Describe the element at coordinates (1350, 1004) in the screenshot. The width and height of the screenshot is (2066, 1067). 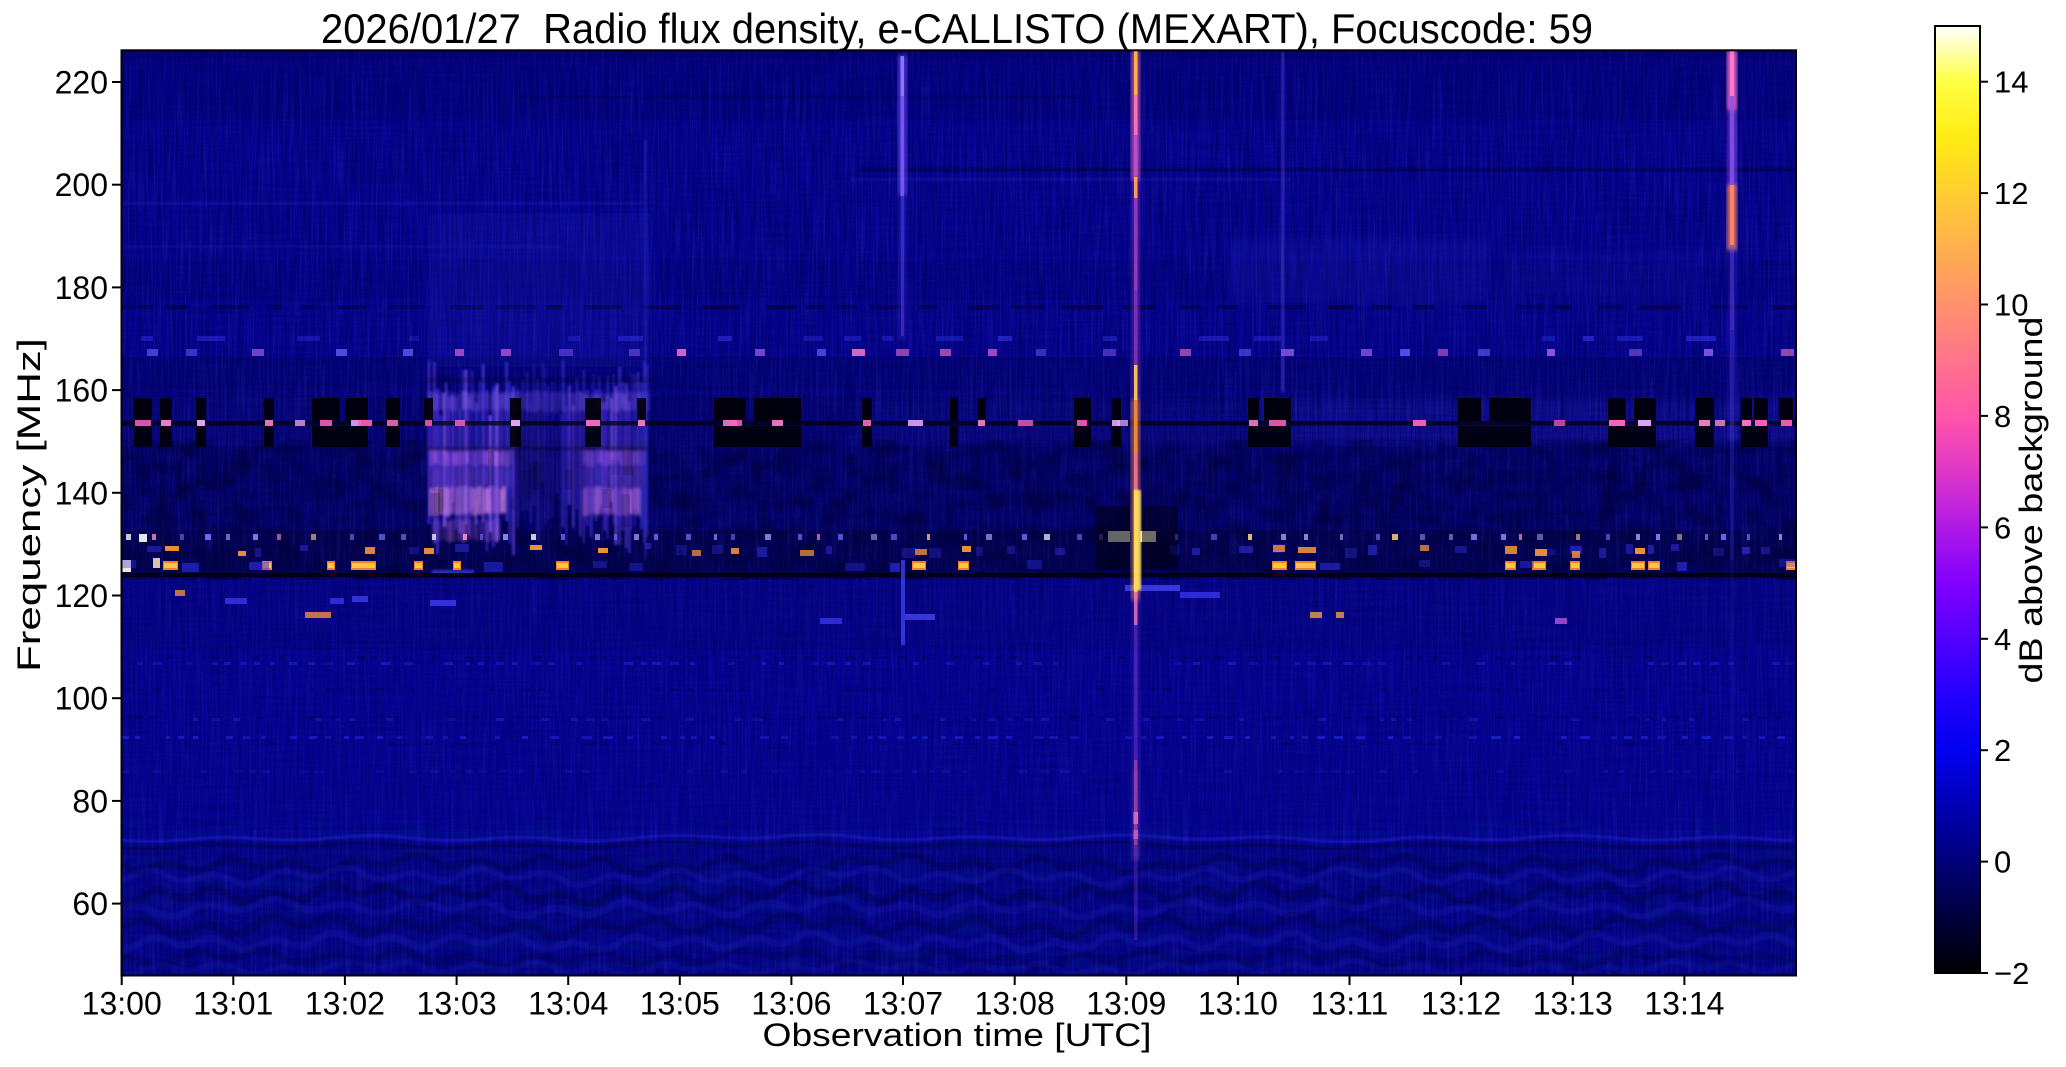
I see `svg-text: 13:11` at that location.